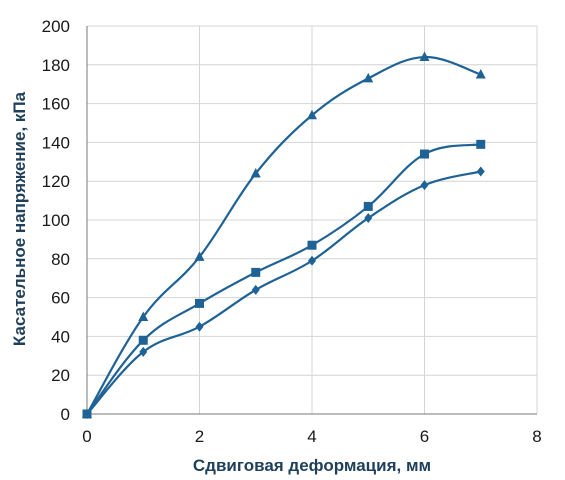  Describe the element at coordinates (56, 104) in the screenshot. I see `y-tick-label: 160` at that location.